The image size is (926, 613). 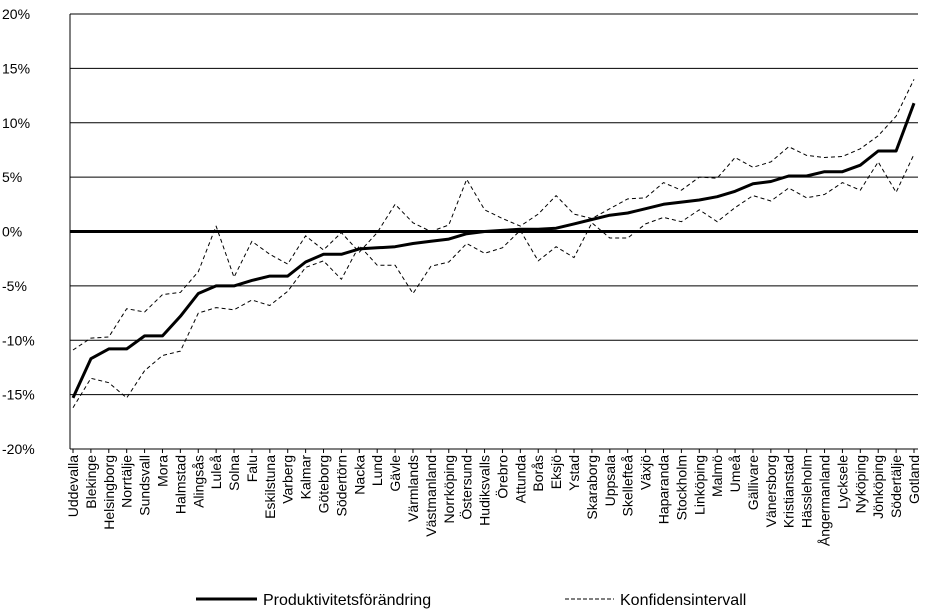 I want to click on x-tick-label: Eksjö, so click(x=556, y=472).